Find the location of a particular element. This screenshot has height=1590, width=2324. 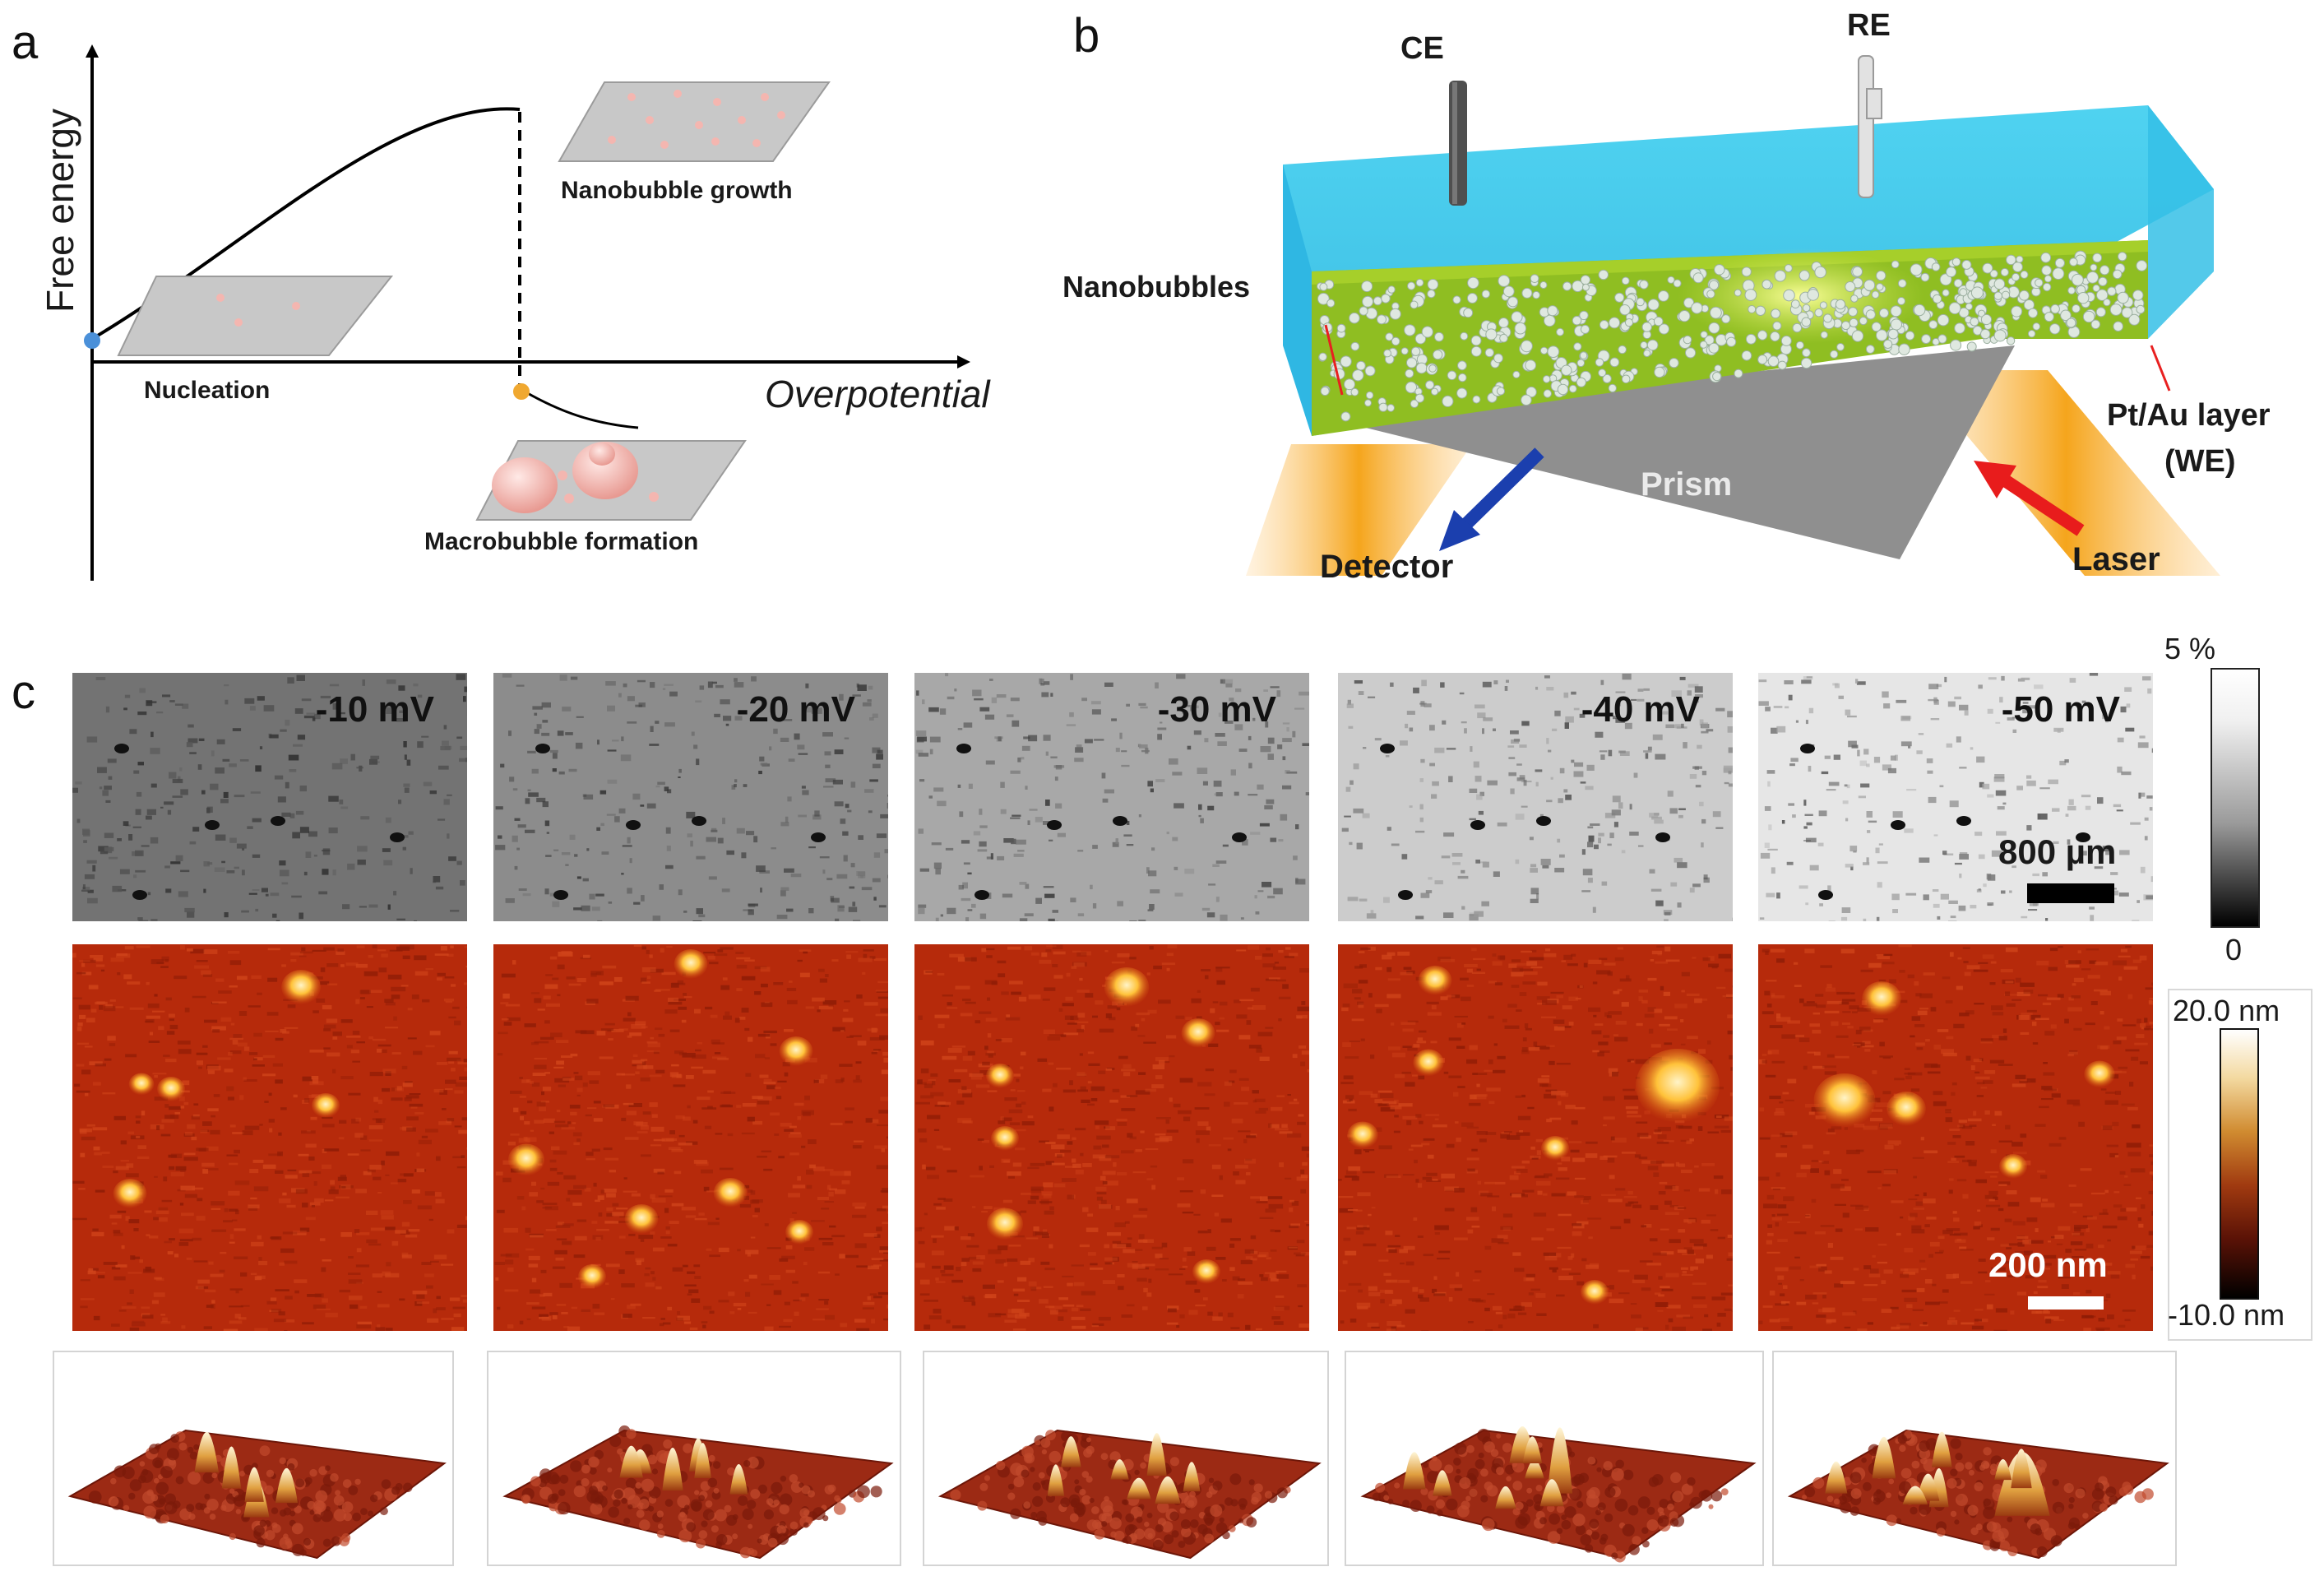

afm-image-tile is located at coordinates (269, 1137).